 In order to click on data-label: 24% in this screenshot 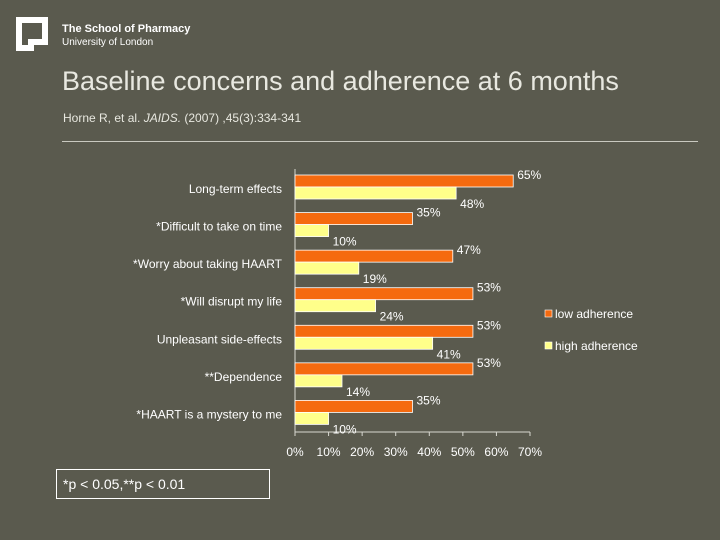, I will do `click(392, 317)`.